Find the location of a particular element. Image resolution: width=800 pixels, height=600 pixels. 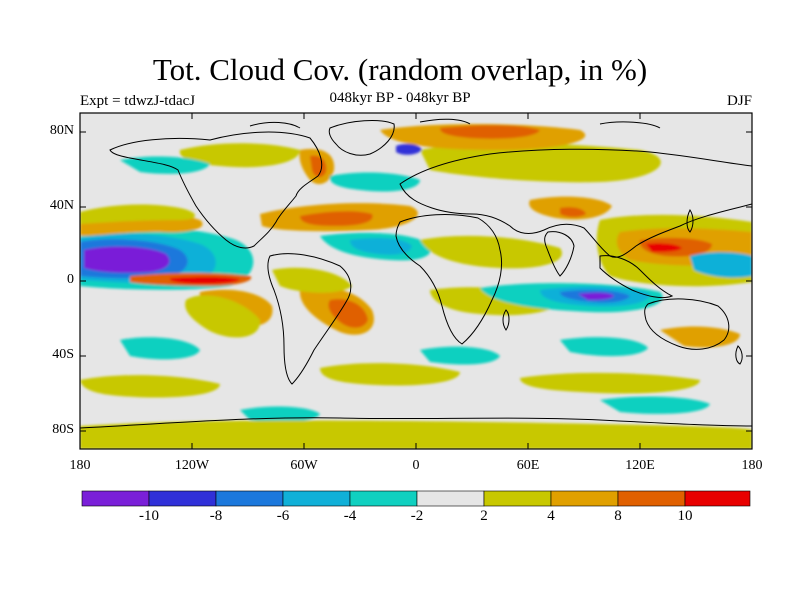

lon-label-0: 0 is located at coordinates (416, 465).